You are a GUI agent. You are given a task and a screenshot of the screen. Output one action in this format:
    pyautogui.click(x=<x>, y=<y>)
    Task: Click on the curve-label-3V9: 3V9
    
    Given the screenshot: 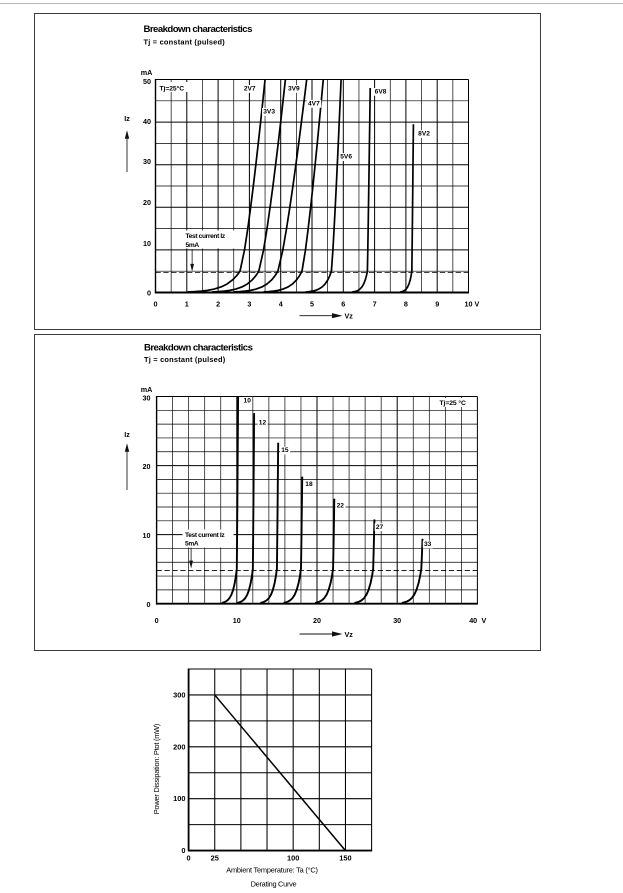 What is the action you would take?
    pyautogui.click(x=294, y=88)
    